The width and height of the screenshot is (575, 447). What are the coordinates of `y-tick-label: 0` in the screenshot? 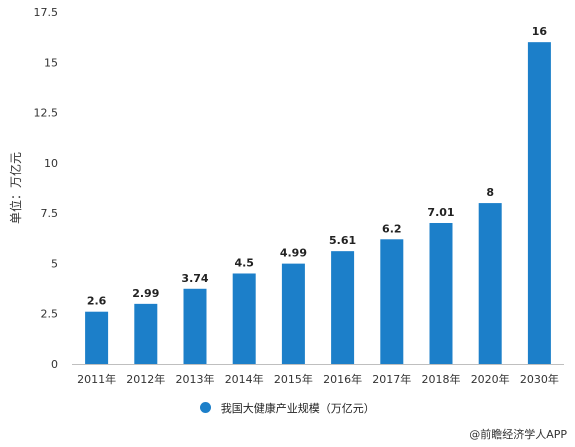 It's located at (54, 364).